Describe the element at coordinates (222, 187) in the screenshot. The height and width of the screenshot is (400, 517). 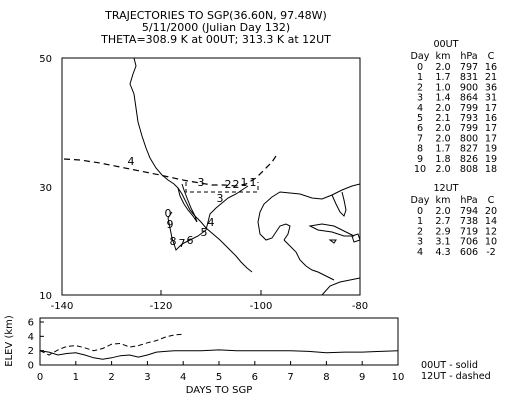
I see `trajectory-12ut-box` at that location.